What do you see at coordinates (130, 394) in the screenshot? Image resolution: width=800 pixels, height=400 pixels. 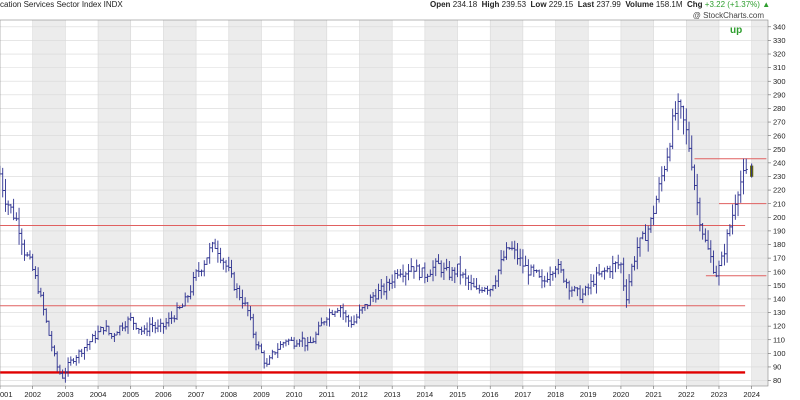 I see `x-tick-label: 2005` at bounding box center [130, 394].